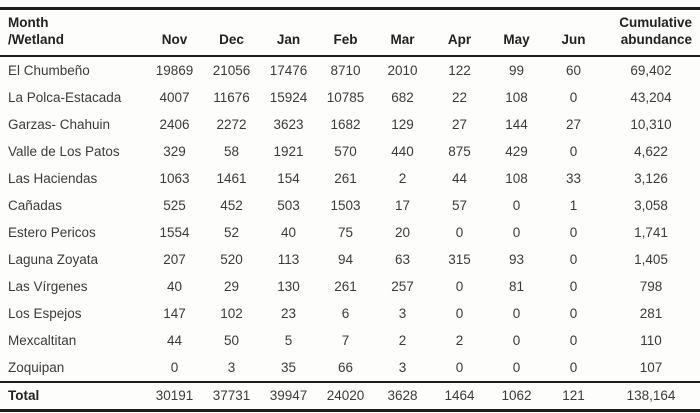 The width and height of the screenshot is (700, 413). What do you see at coordinates (174, 97) in the screenshot?
I see `table-cell: 4007` at bounding box center [174, 97].